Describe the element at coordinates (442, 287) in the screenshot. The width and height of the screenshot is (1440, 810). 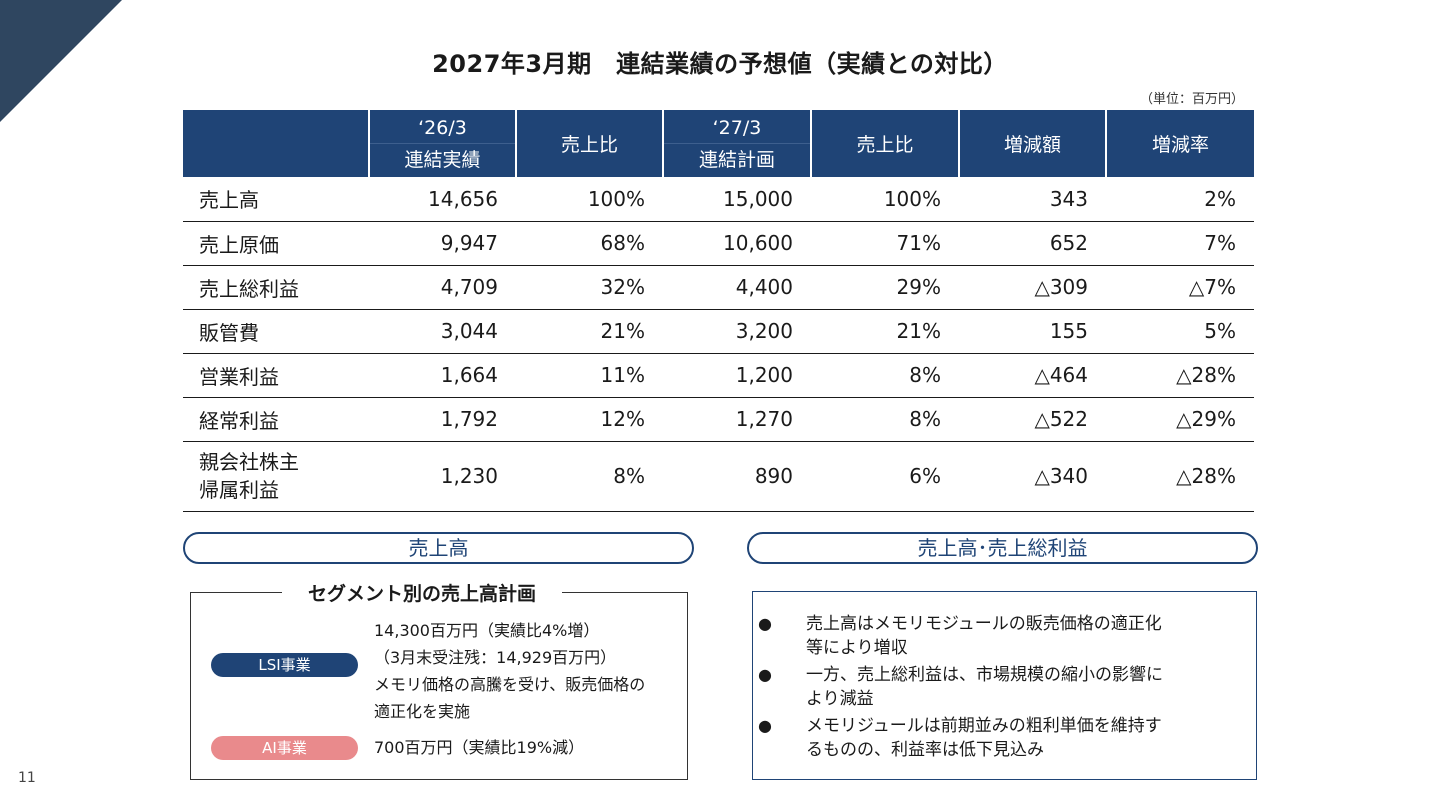
I see `table-cell: 4,709` at that location.